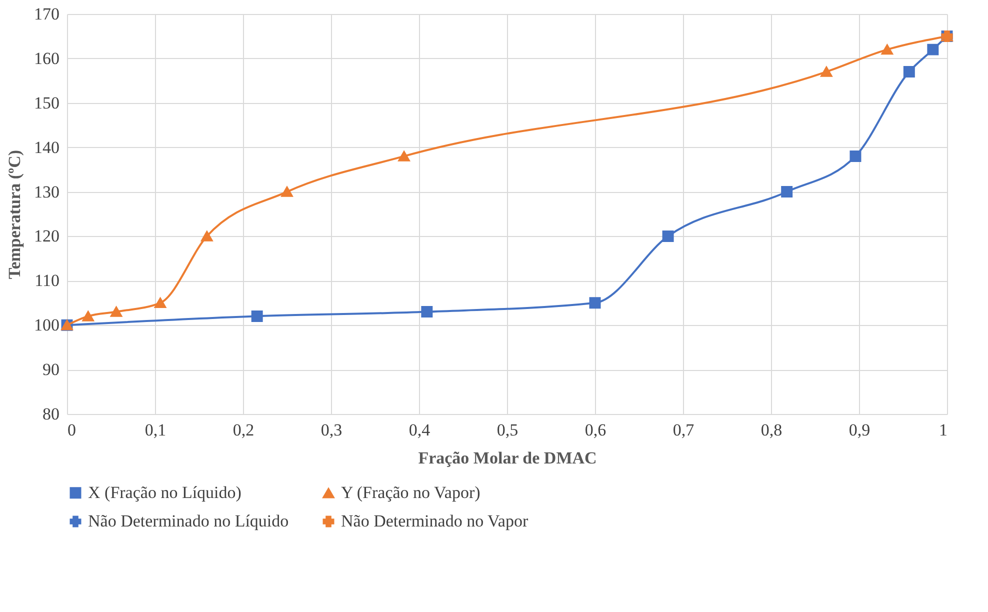  What do you see at coordinates (507, 430) in the screenshot?
I see `x-tick-label: 0,5` at bounding box center [507, 430].